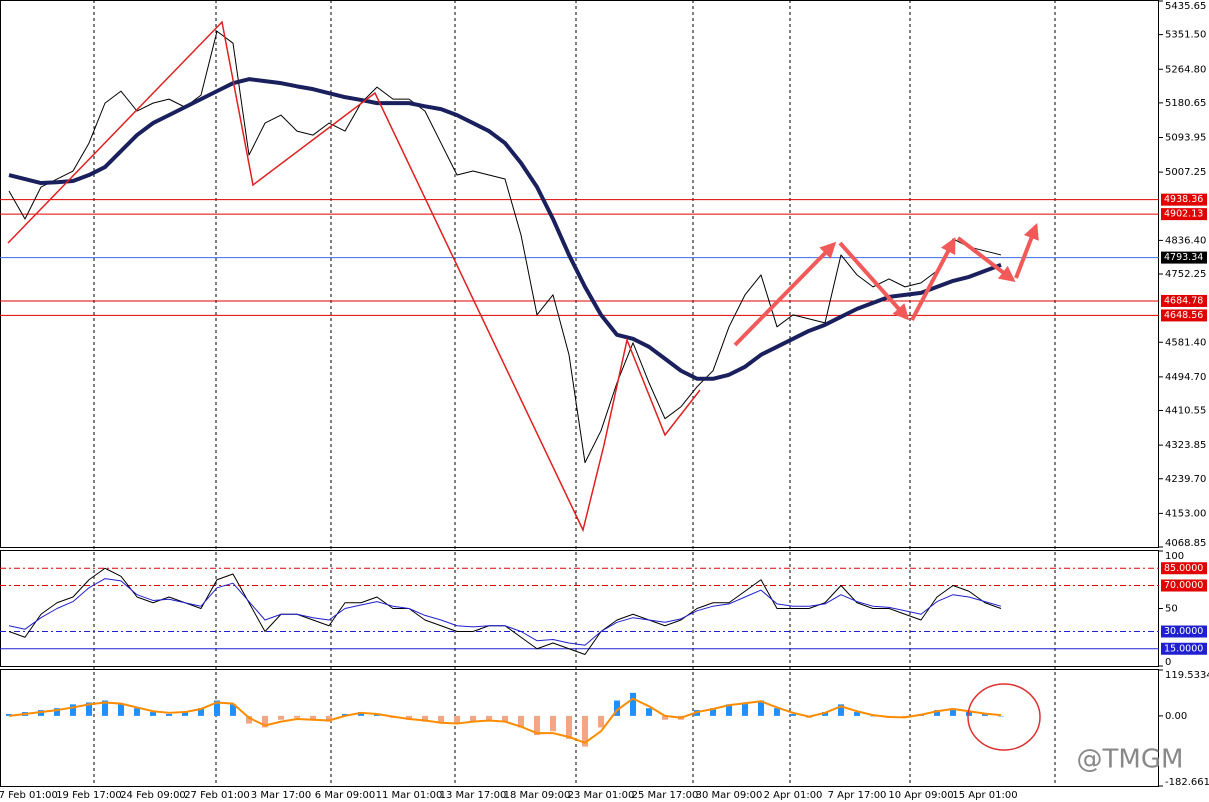 This screenshot has height=802, width=1209. What do you see at coordinates (281, 795) in the screenshot?
I see `x-tick-label: 3 Mar 17:00` at bounding box center [281, 795].